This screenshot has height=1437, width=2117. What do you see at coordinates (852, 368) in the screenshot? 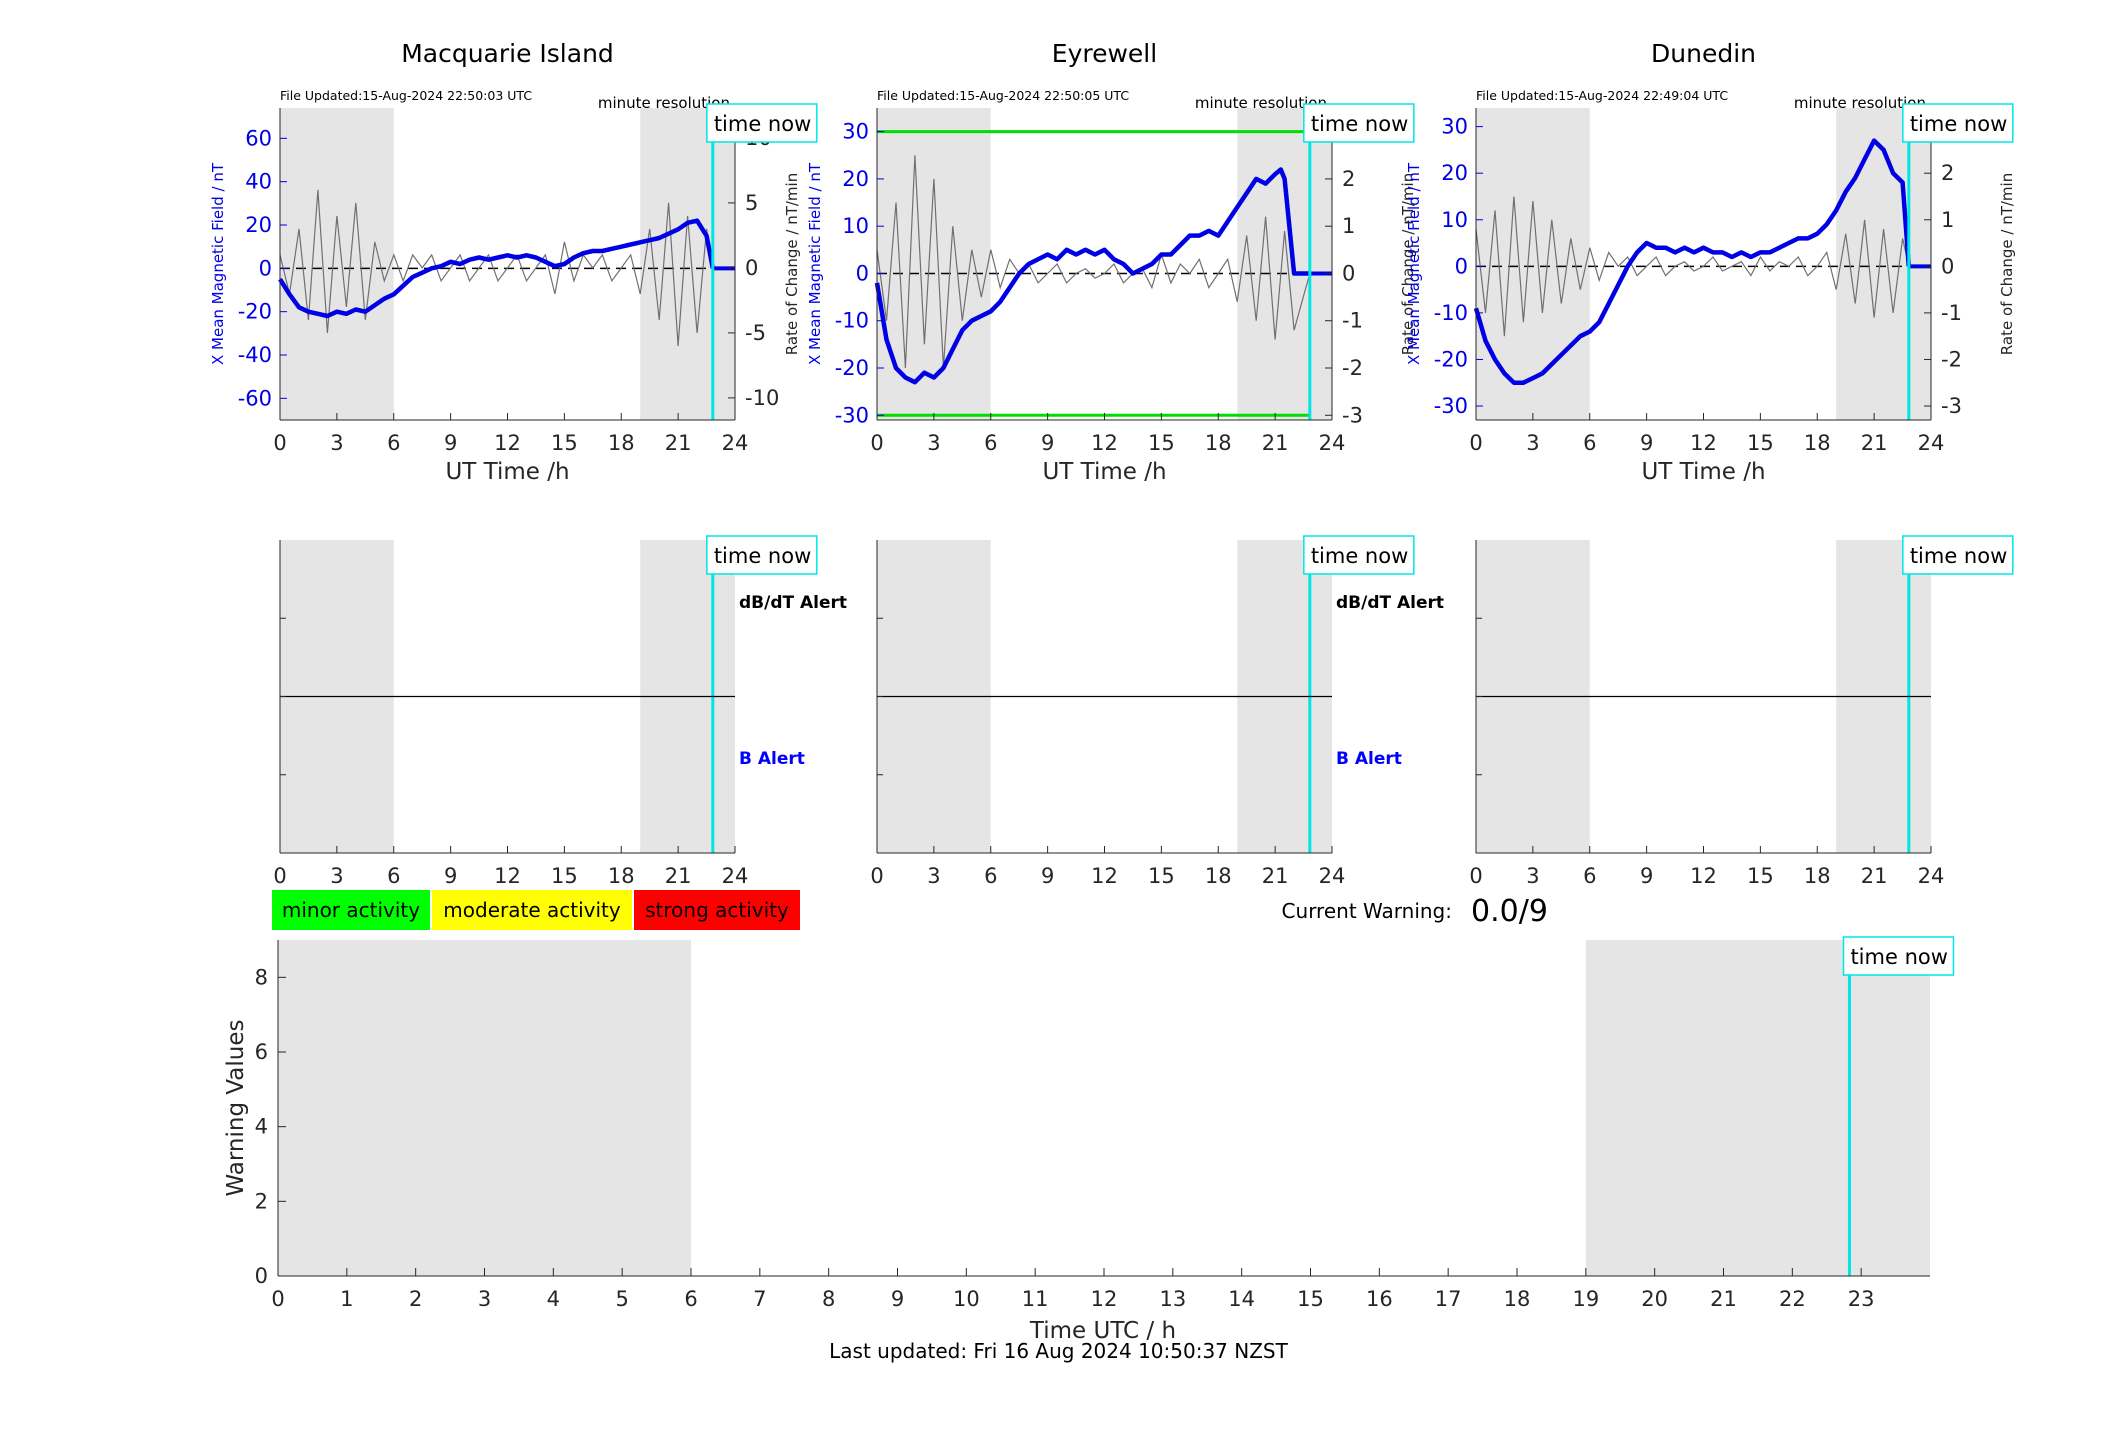
I see `y-tick-label-left: -20` at bounding box center [852, 368].